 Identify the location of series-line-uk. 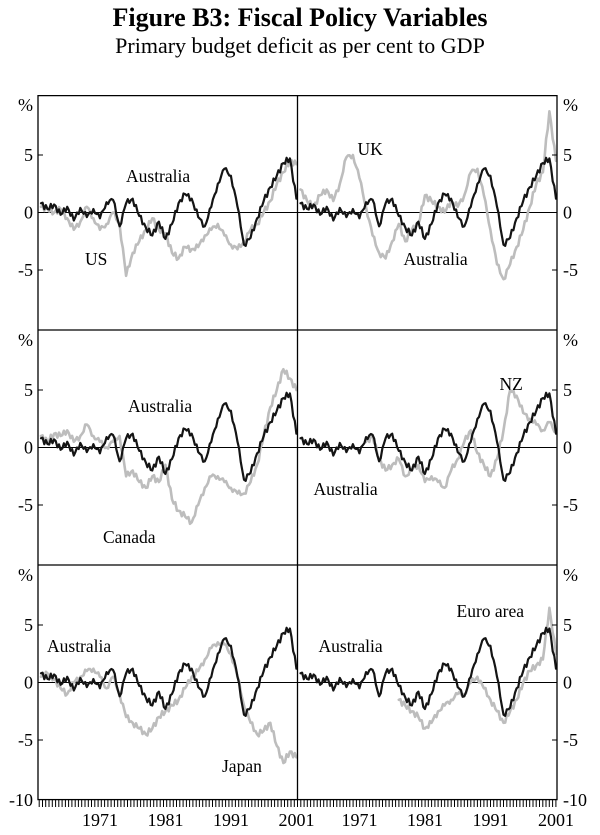
(428, 195).